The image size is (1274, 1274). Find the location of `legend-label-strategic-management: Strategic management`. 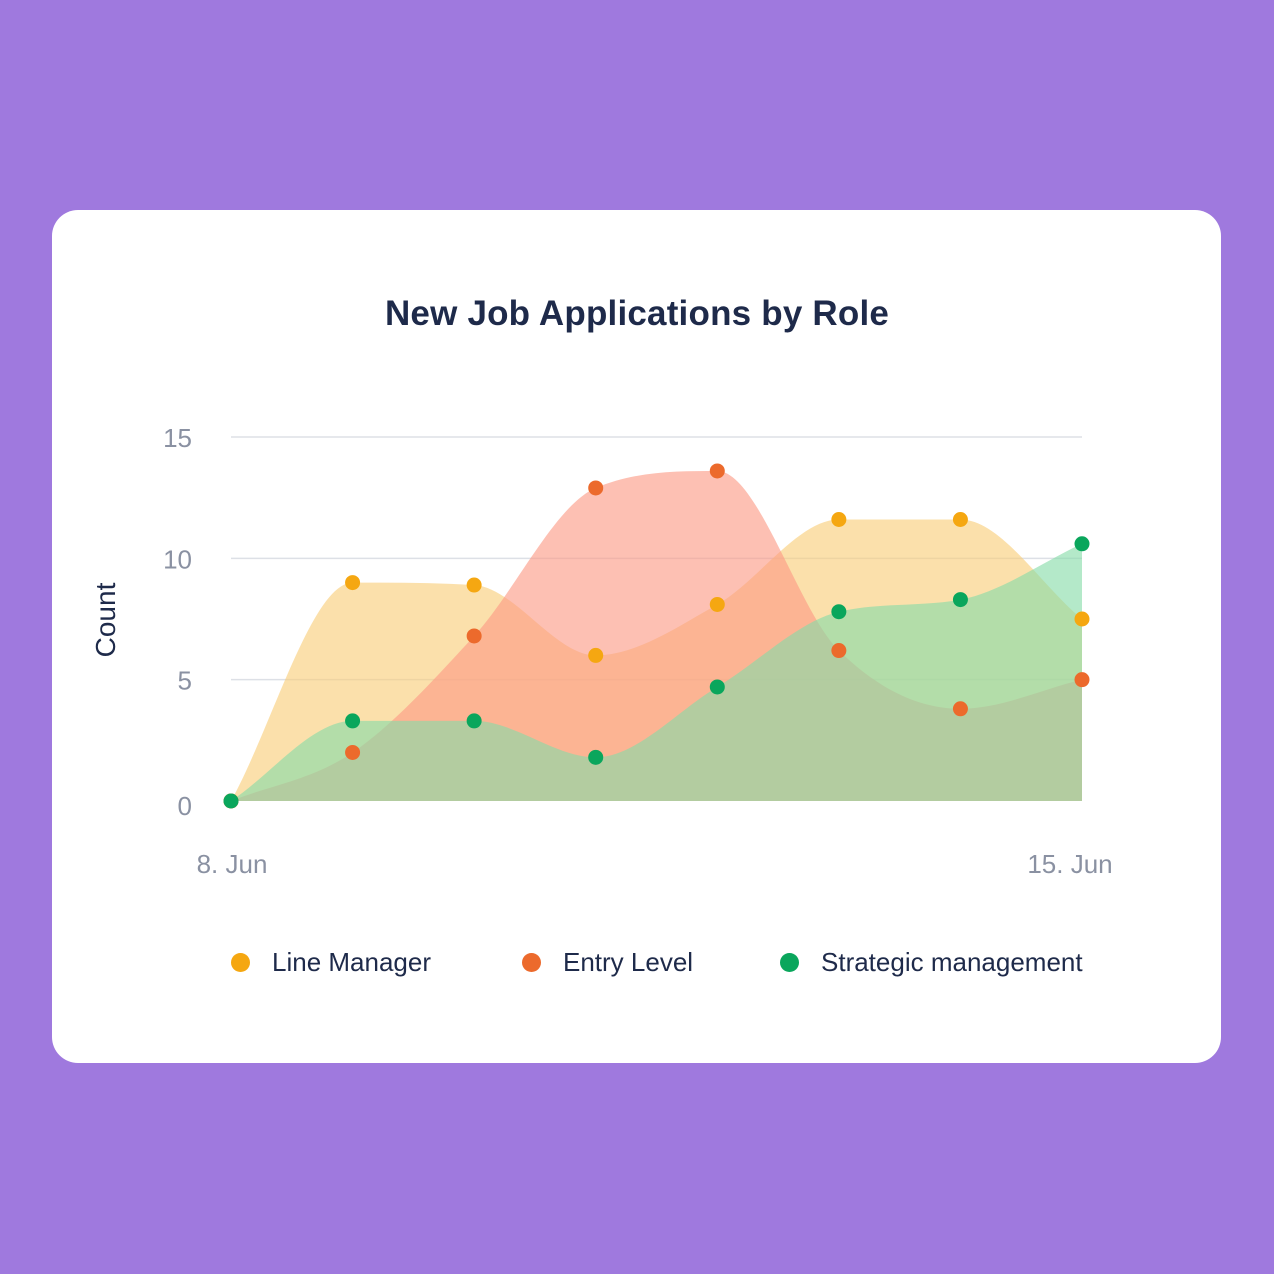

legend-label-strategic-management: Strategic management is located at coordinates (952, 961).